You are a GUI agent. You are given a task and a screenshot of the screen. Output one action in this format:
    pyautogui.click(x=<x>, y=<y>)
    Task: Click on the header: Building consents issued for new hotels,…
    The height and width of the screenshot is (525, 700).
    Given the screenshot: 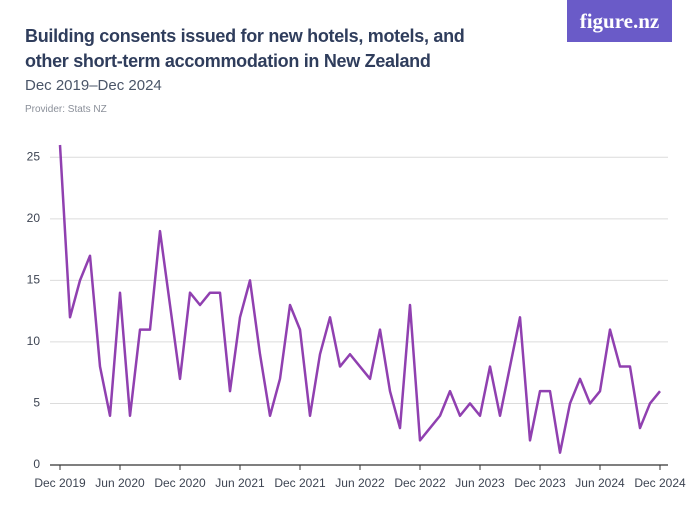 What is the action you would take?
    pyautogui.click(x=265, y=69)
    